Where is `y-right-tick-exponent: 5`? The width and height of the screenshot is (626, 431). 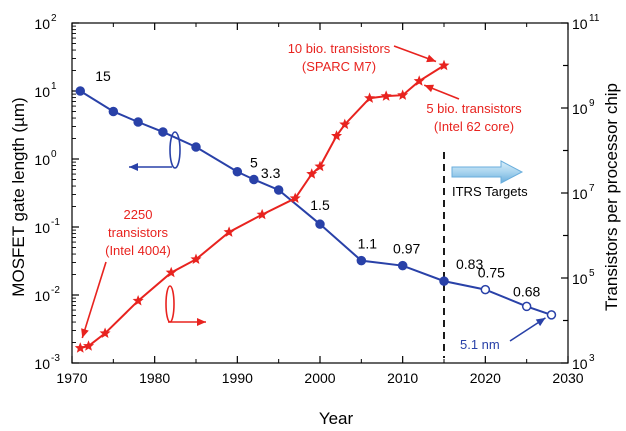
y-right-tick-exponent: 5 is located at coordinates (592, 273).